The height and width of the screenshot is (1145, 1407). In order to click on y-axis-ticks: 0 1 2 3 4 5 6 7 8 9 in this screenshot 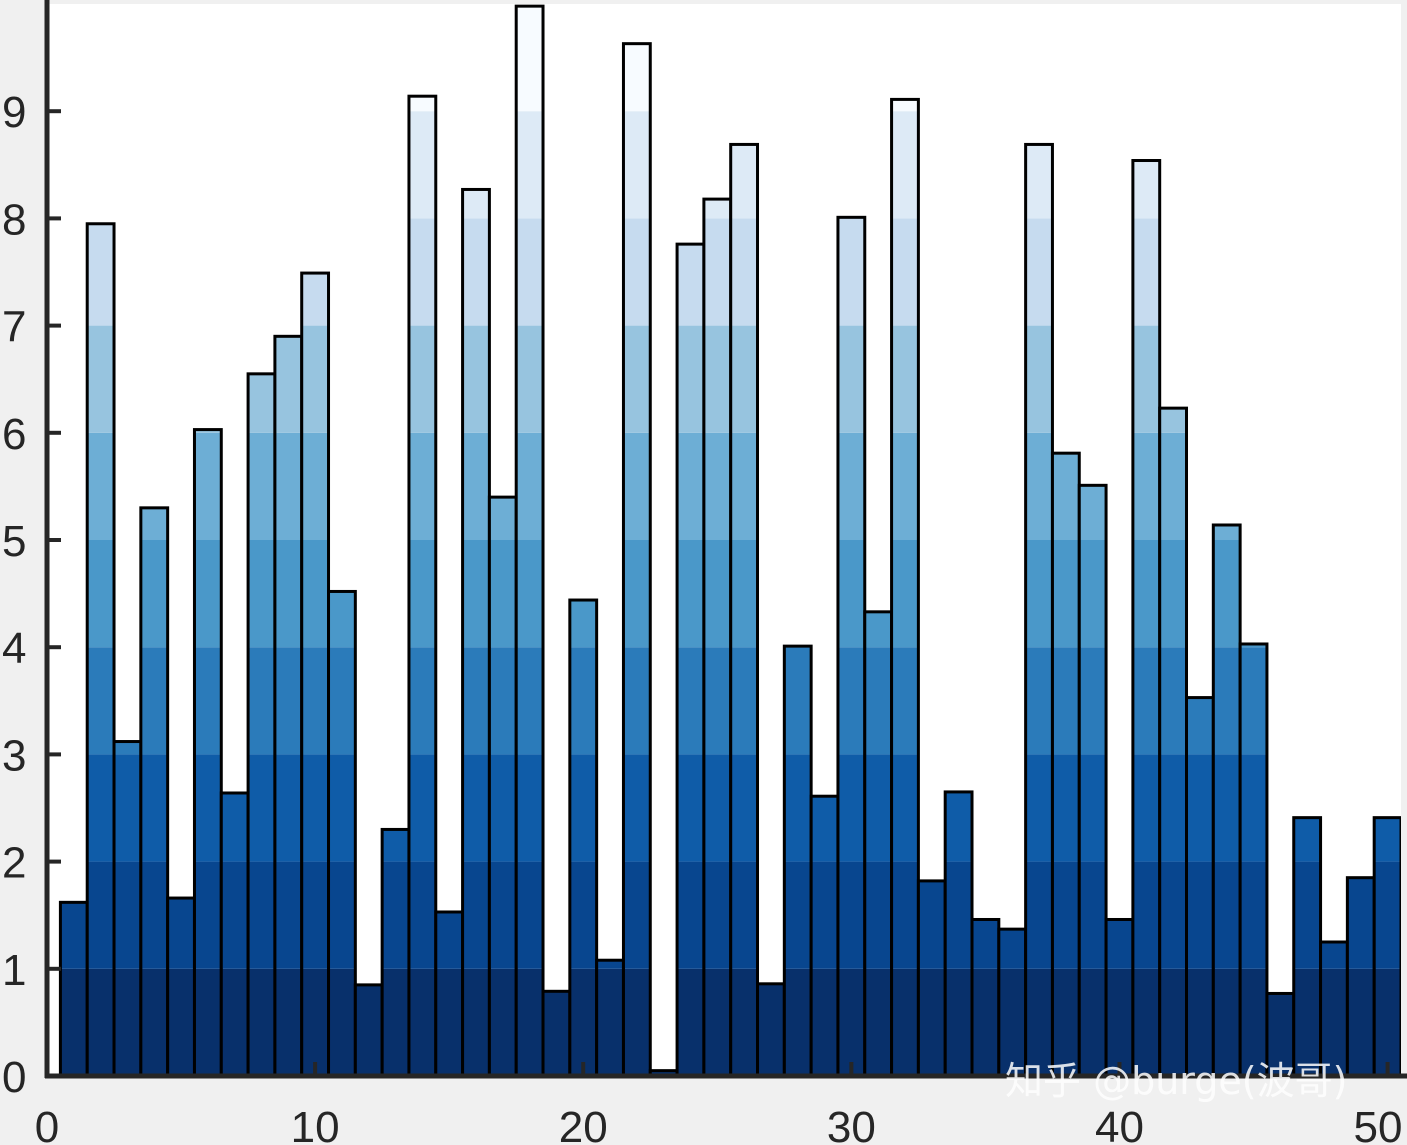, I will do `click(31, 595)`.